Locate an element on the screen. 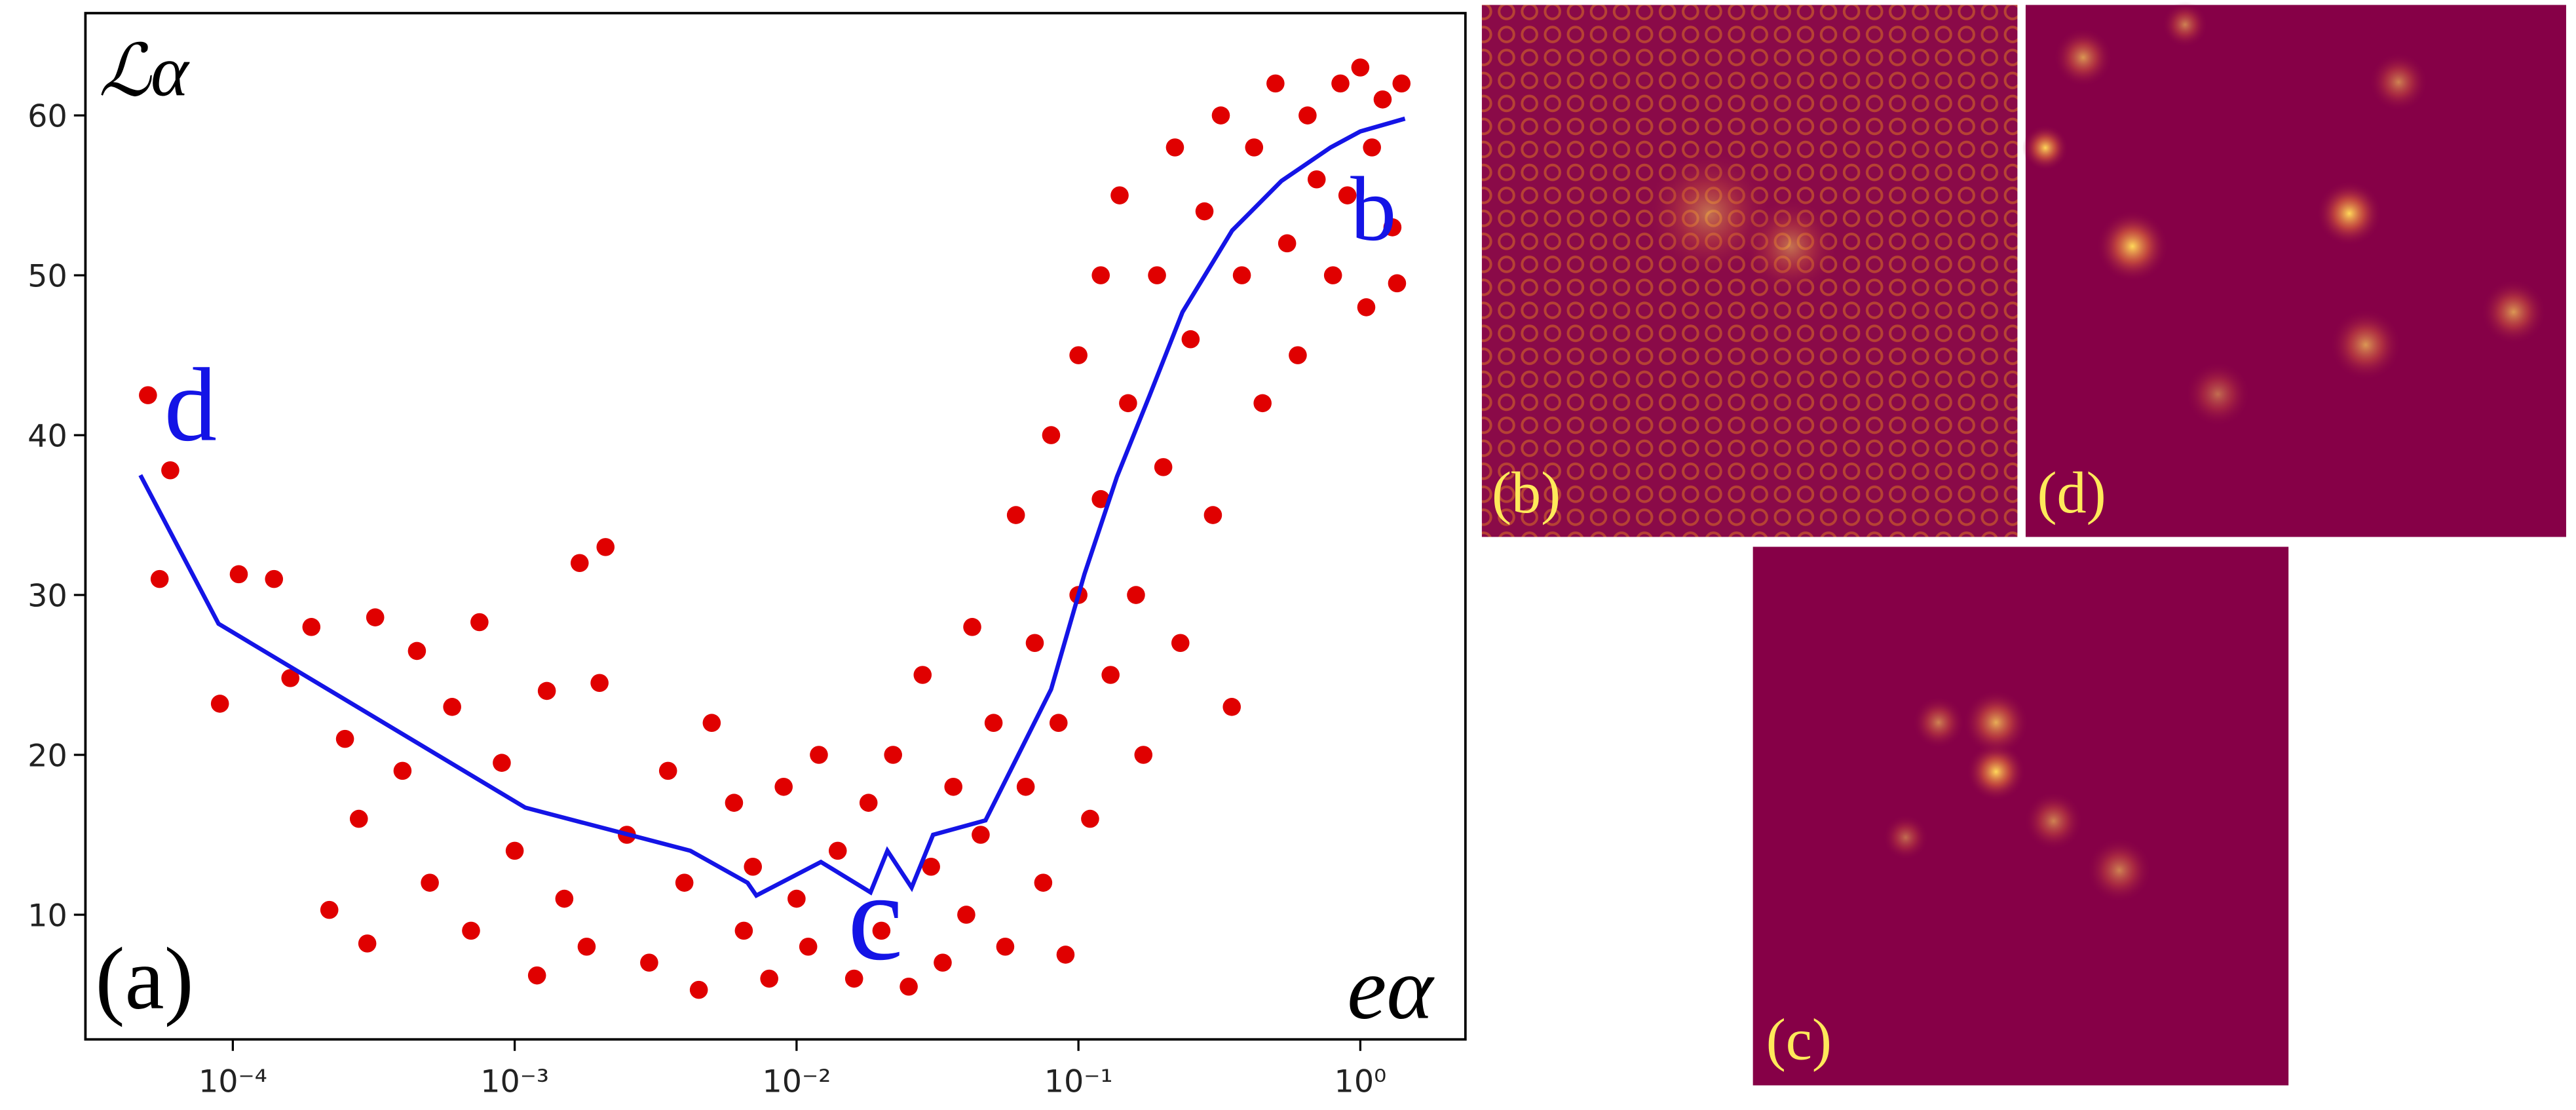  annotation: b is located at coordinates (1373, 209).